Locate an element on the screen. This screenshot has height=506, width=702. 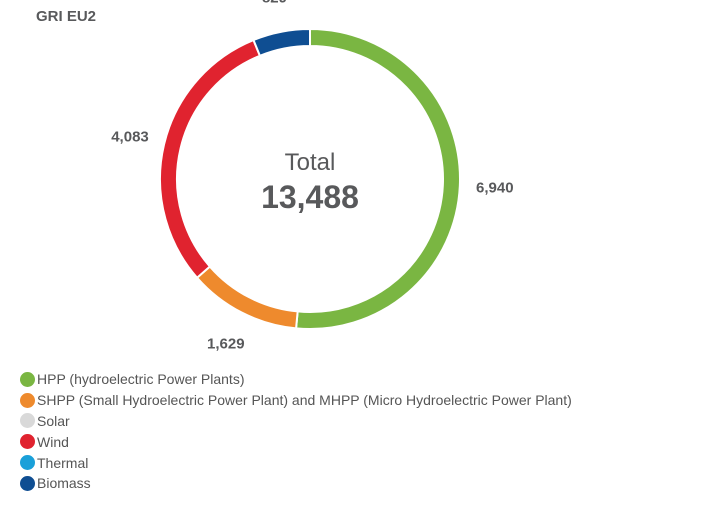
legend-item-thermal: Thermal is located at coordinates (296, 462).